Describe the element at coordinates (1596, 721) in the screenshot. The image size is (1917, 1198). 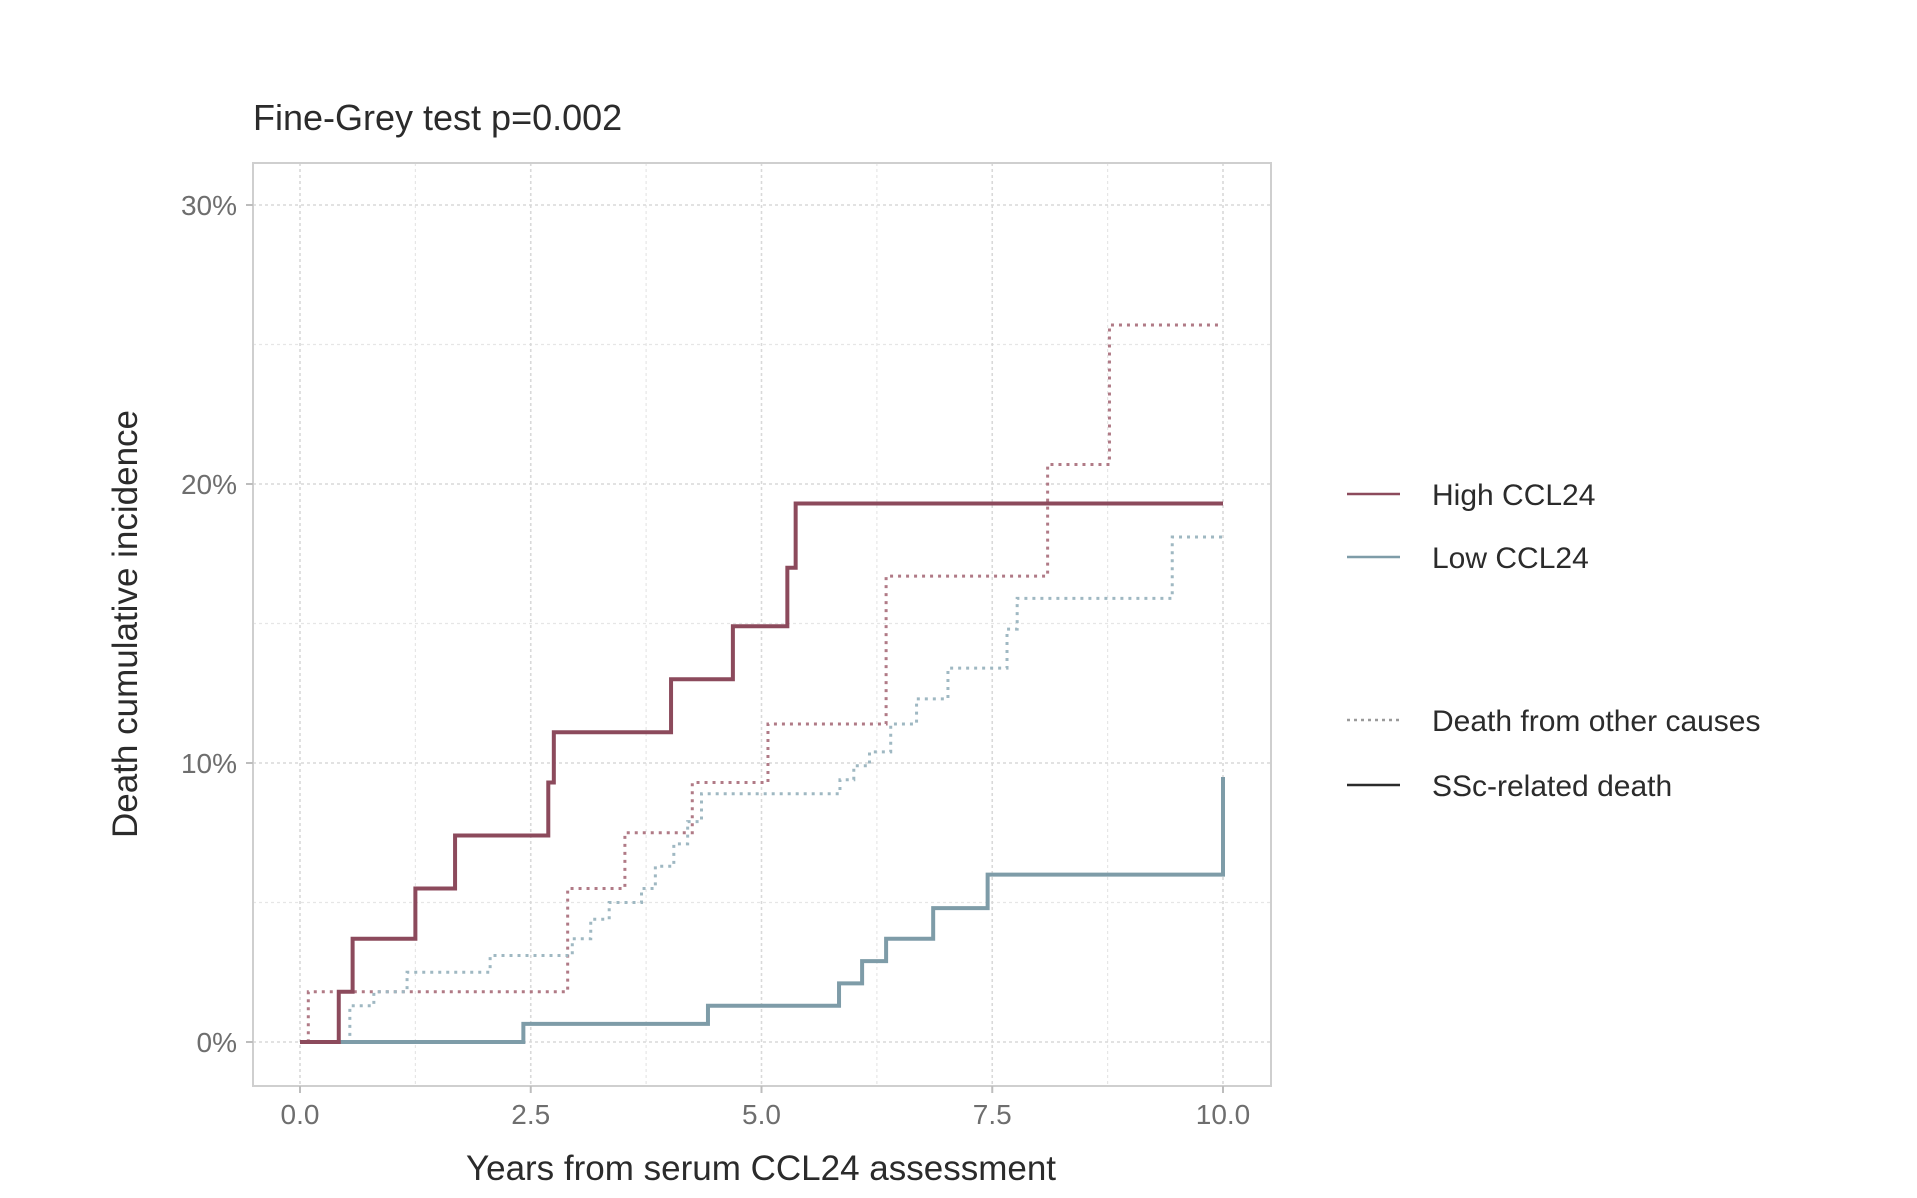
I see `legend-label-other-causes: Death from other causes` at that location.